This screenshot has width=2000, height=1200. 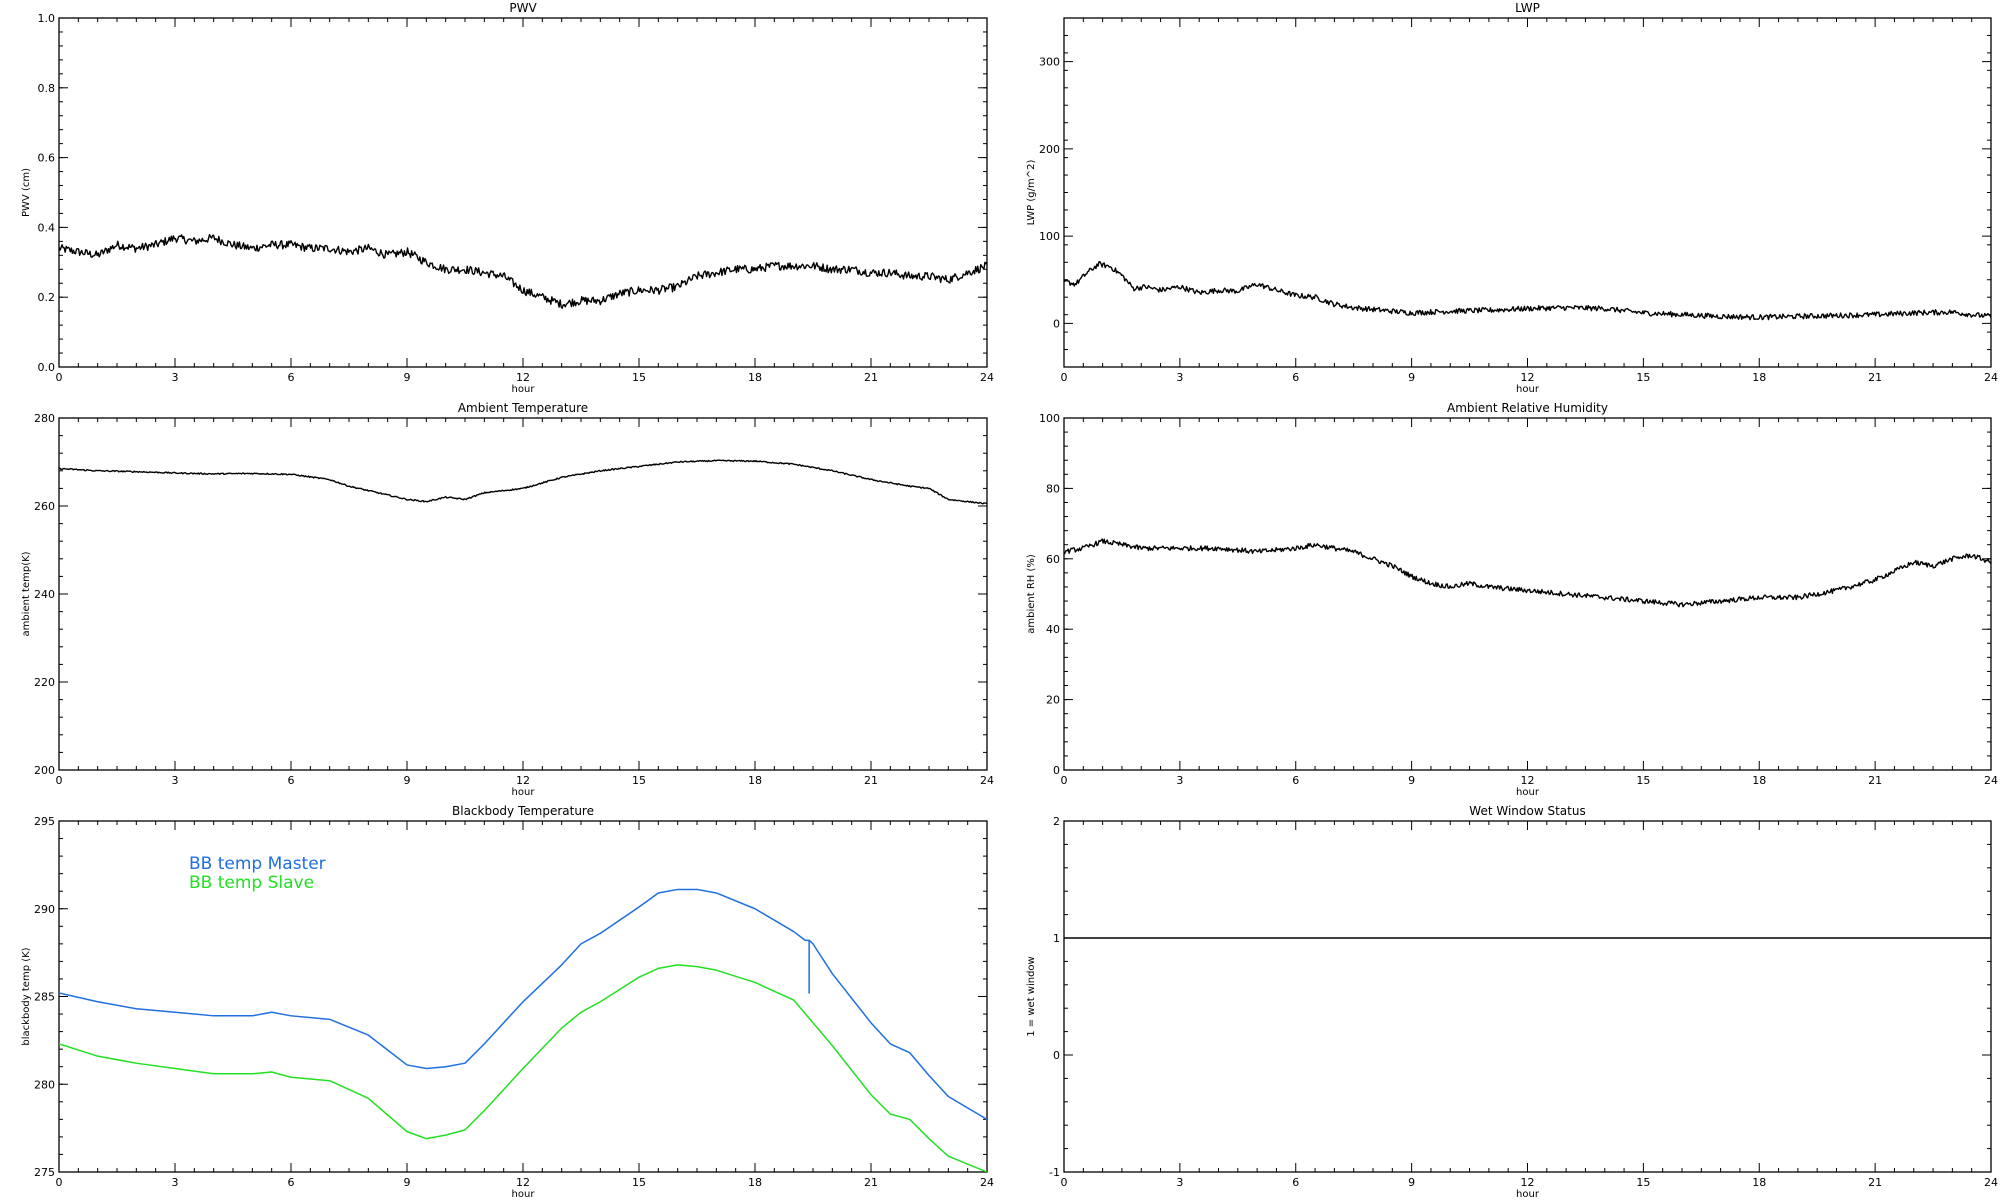 I want to click on y-tick-label: 285, so click(x=44, y=997).